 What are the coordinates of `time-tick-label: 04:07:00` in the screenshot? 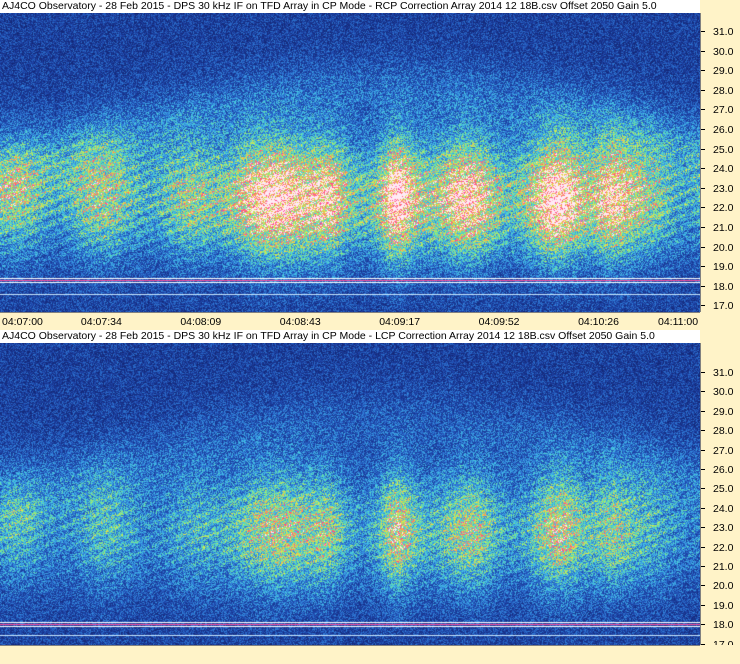 It's located at (22, 322).